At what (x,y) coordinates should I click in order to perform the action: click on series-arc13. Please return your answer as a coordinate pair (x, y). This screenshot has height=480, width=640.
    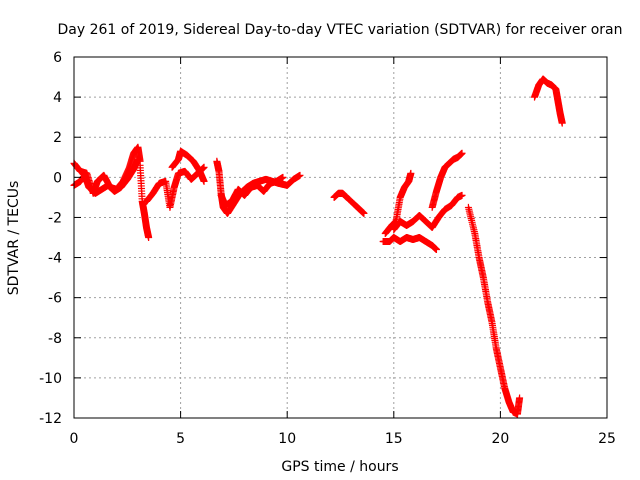
    Looking at the image, I should click on (494, 310).